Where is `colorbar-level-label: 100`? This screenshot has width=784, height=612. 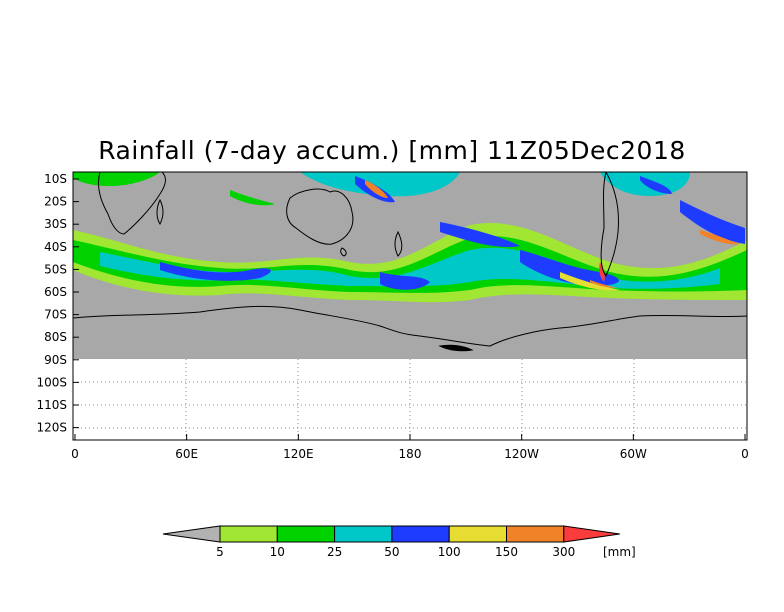 colorbar-level-label: 100 is located at coordinates (449, 552).